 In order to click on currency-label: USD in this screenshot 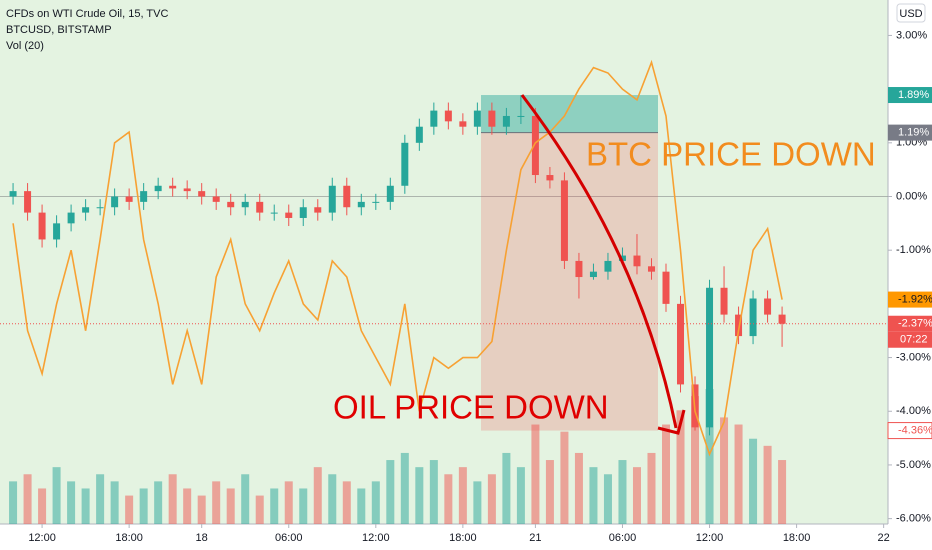, I will do `click(910, 14)`.